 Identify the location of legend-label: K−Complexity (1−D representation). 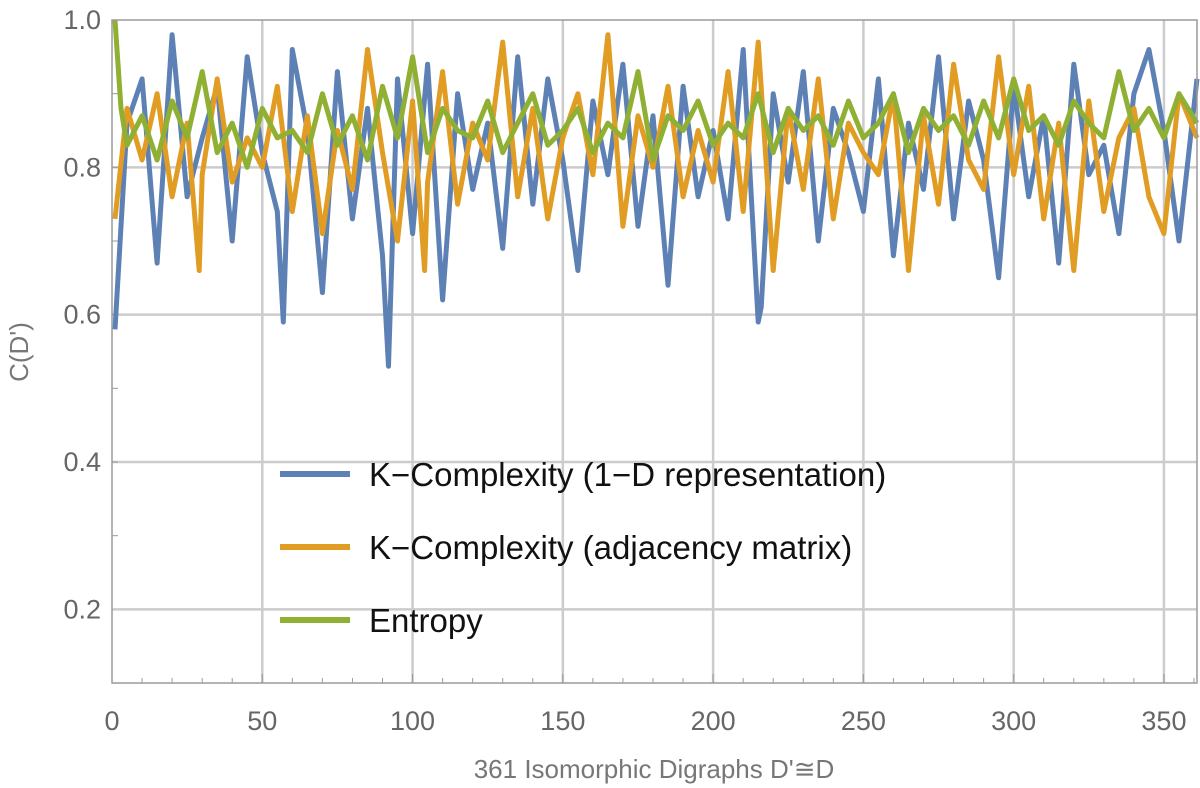
(627, 474).